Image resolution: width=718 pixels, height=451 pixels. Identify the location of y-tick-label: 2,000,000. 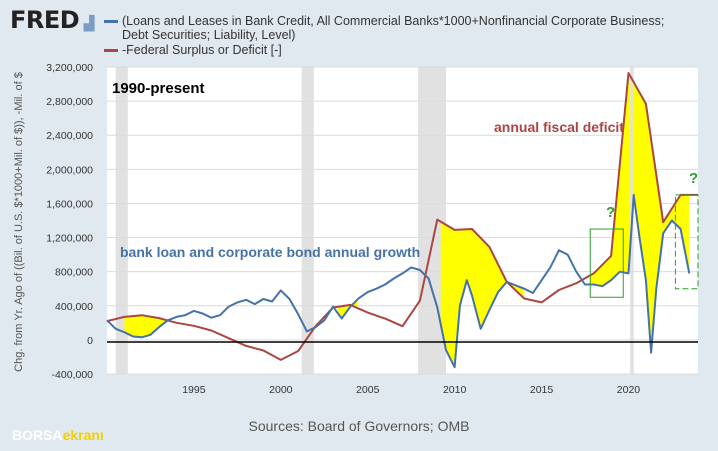
(69, 170).